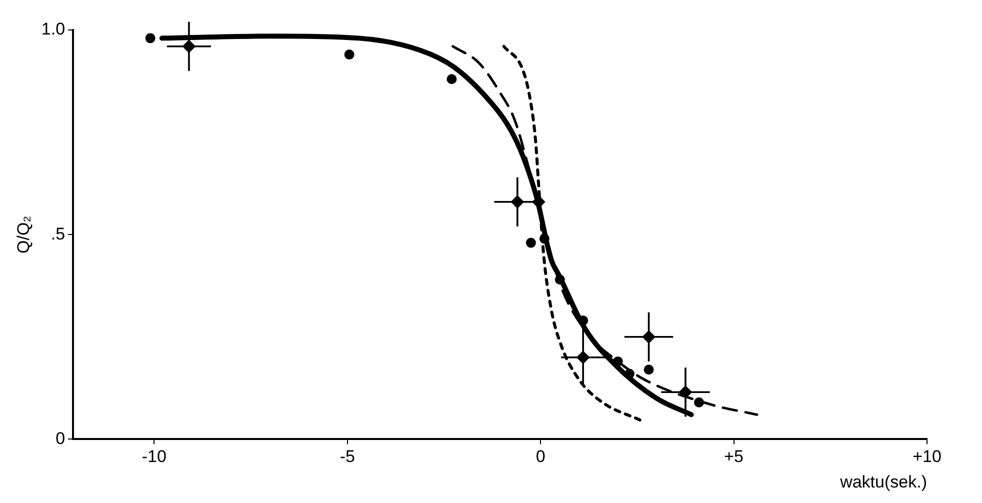 Image resolution: width=982 pixels, height=503 pixels. I want to click on y-axis-title: Q/Q₂, so click(23, 235).